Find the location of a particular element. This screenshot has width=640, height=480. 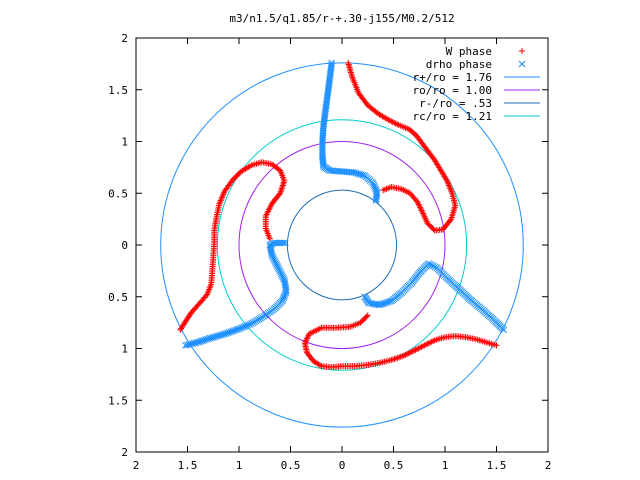

legend-label: ro/ro = 1.00 is located at coordinates (452, 90).